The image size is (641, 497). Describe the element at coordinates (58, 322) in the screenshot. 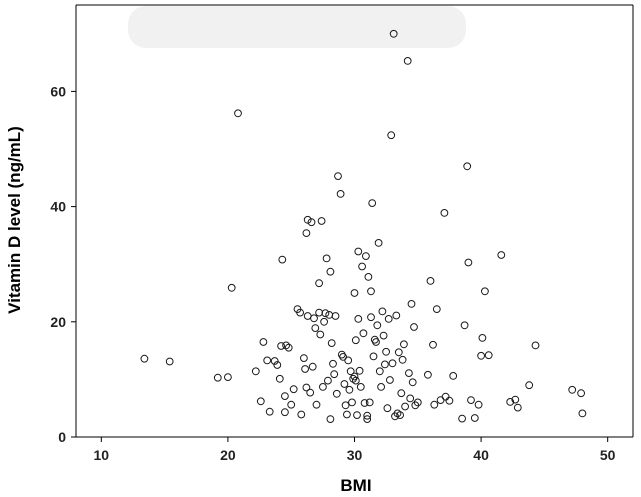

I see `y-tick-label: 20` at that location.